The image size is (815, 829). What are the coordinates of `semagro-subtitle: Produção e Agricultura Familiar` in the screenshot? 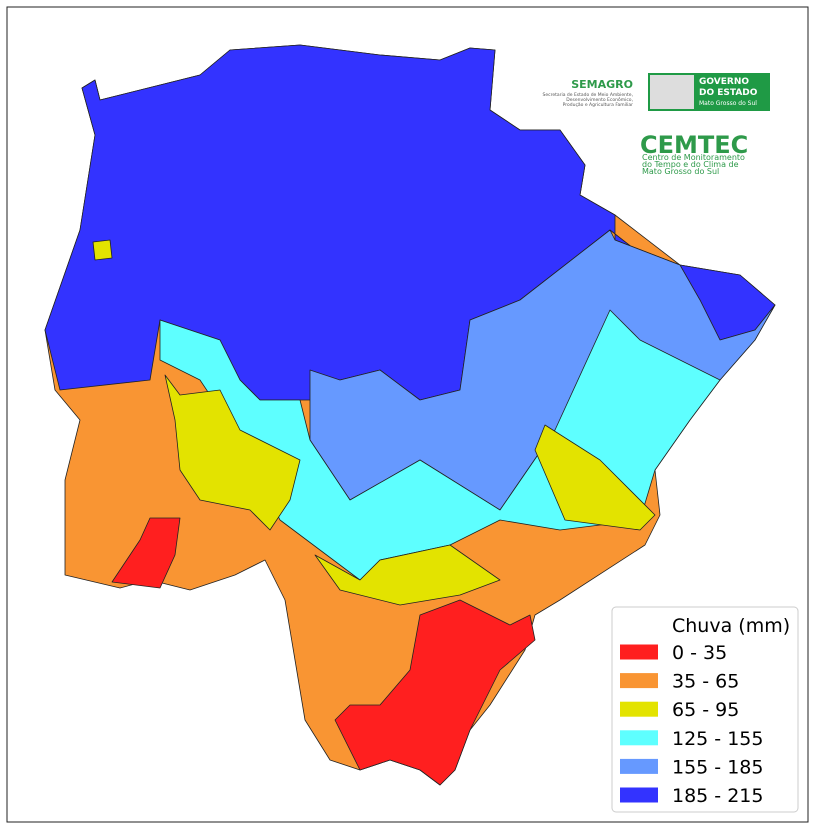 It's located at (598, 105).